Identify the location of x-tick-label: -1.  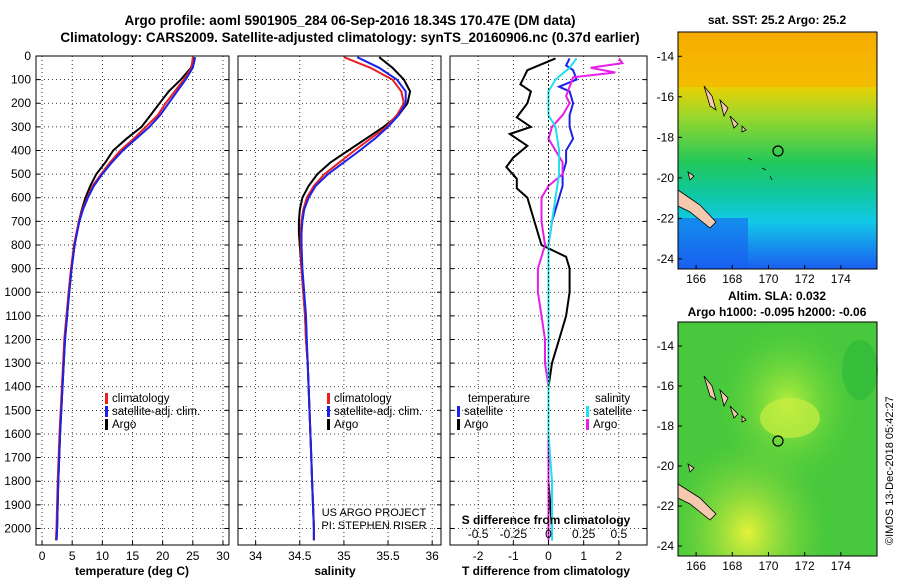
(513, 556).